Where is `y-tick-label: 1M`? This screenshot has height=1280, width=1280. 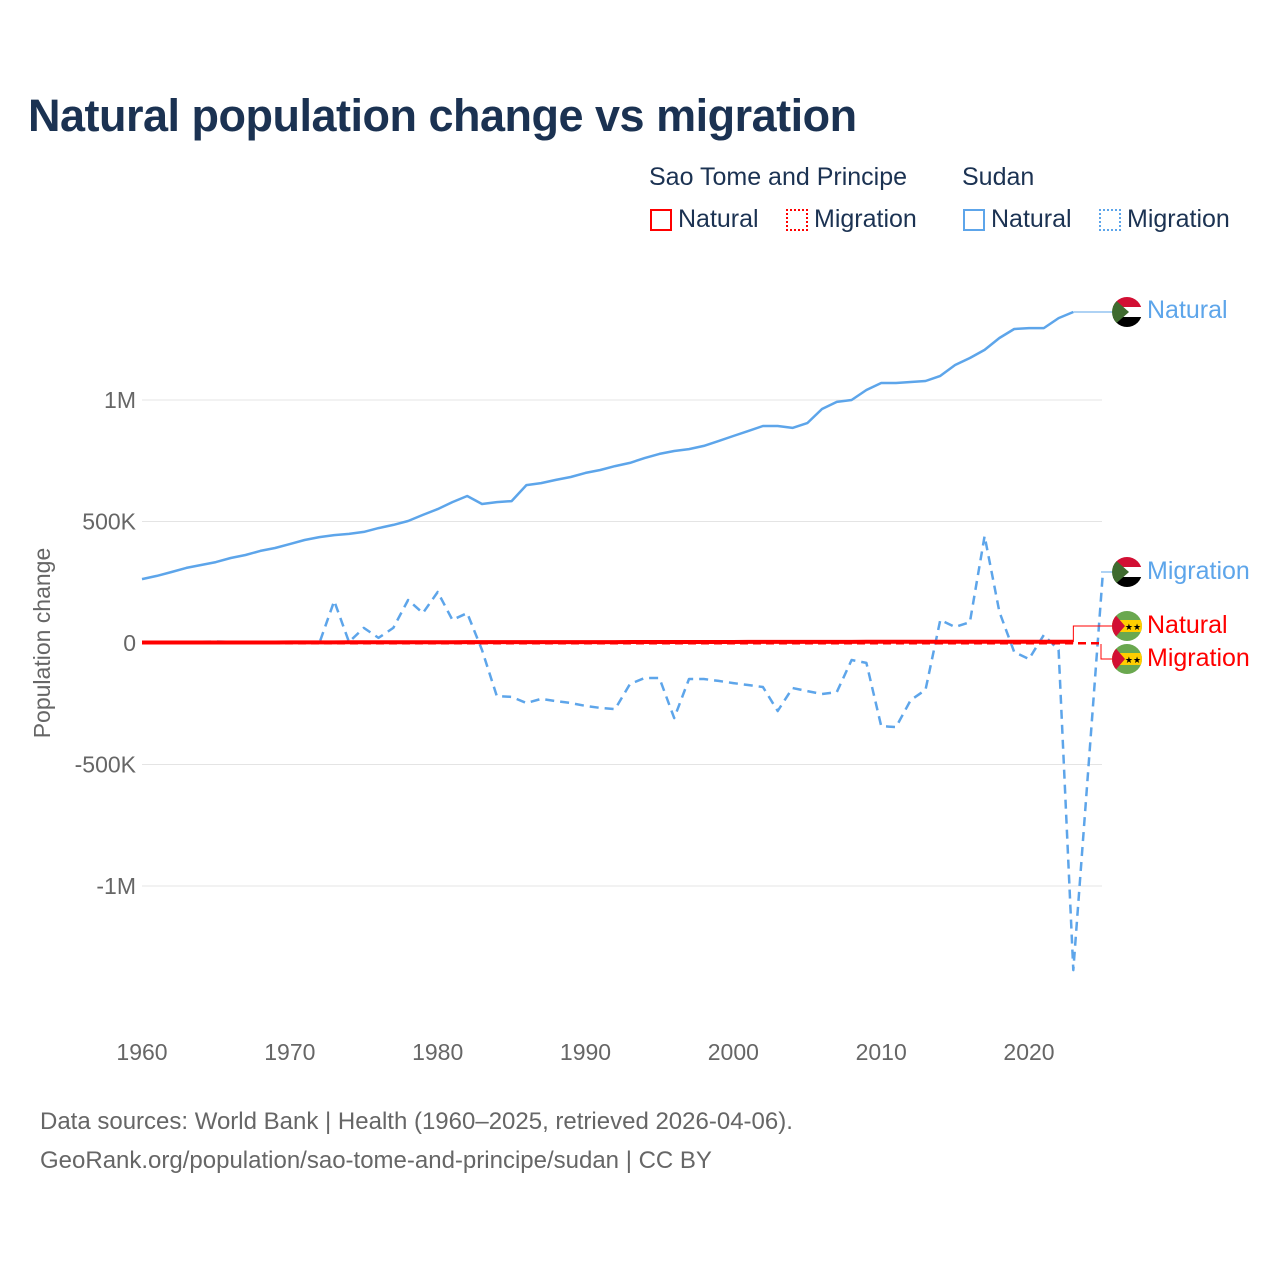
y-tick-label: 1M is located at coordinates (120, 400).